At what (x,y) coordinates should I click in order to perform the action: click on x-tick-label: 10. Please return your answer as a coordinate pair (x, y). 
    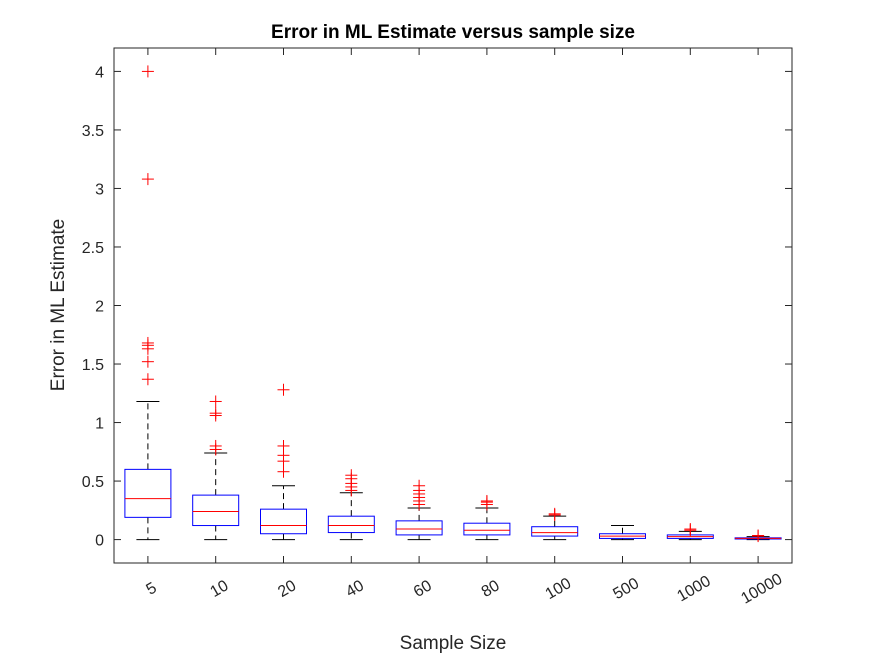
    Looking at the image, I should click on (219, 589).